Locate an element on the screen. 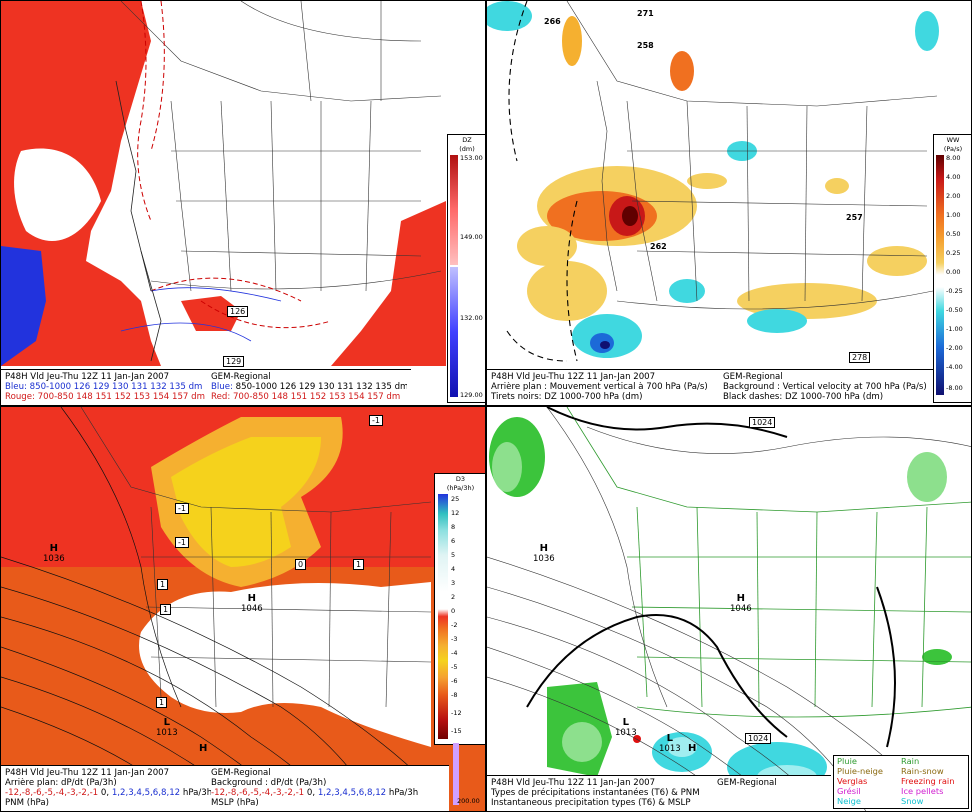 The height and width of the screenshot is (812, 972). legend-item: Ice pellets is located at coordinates (922, 791).